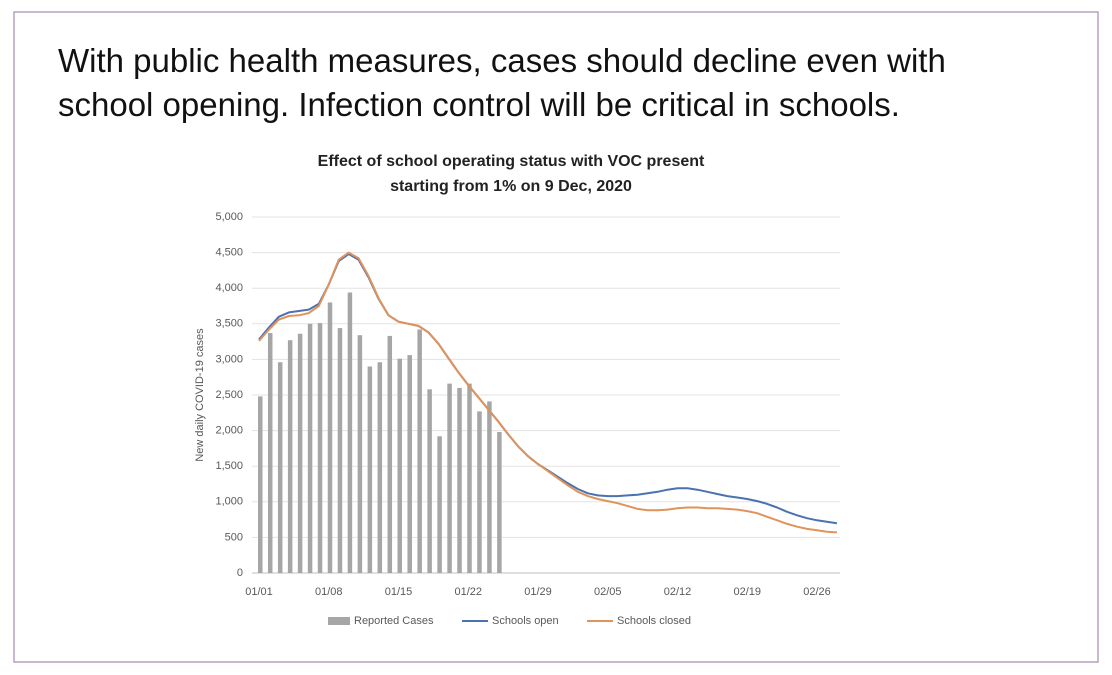 The height and width of the screenshot is (675, 1112). I want to click on x-tick-label: 01/15, so click(399, 592).